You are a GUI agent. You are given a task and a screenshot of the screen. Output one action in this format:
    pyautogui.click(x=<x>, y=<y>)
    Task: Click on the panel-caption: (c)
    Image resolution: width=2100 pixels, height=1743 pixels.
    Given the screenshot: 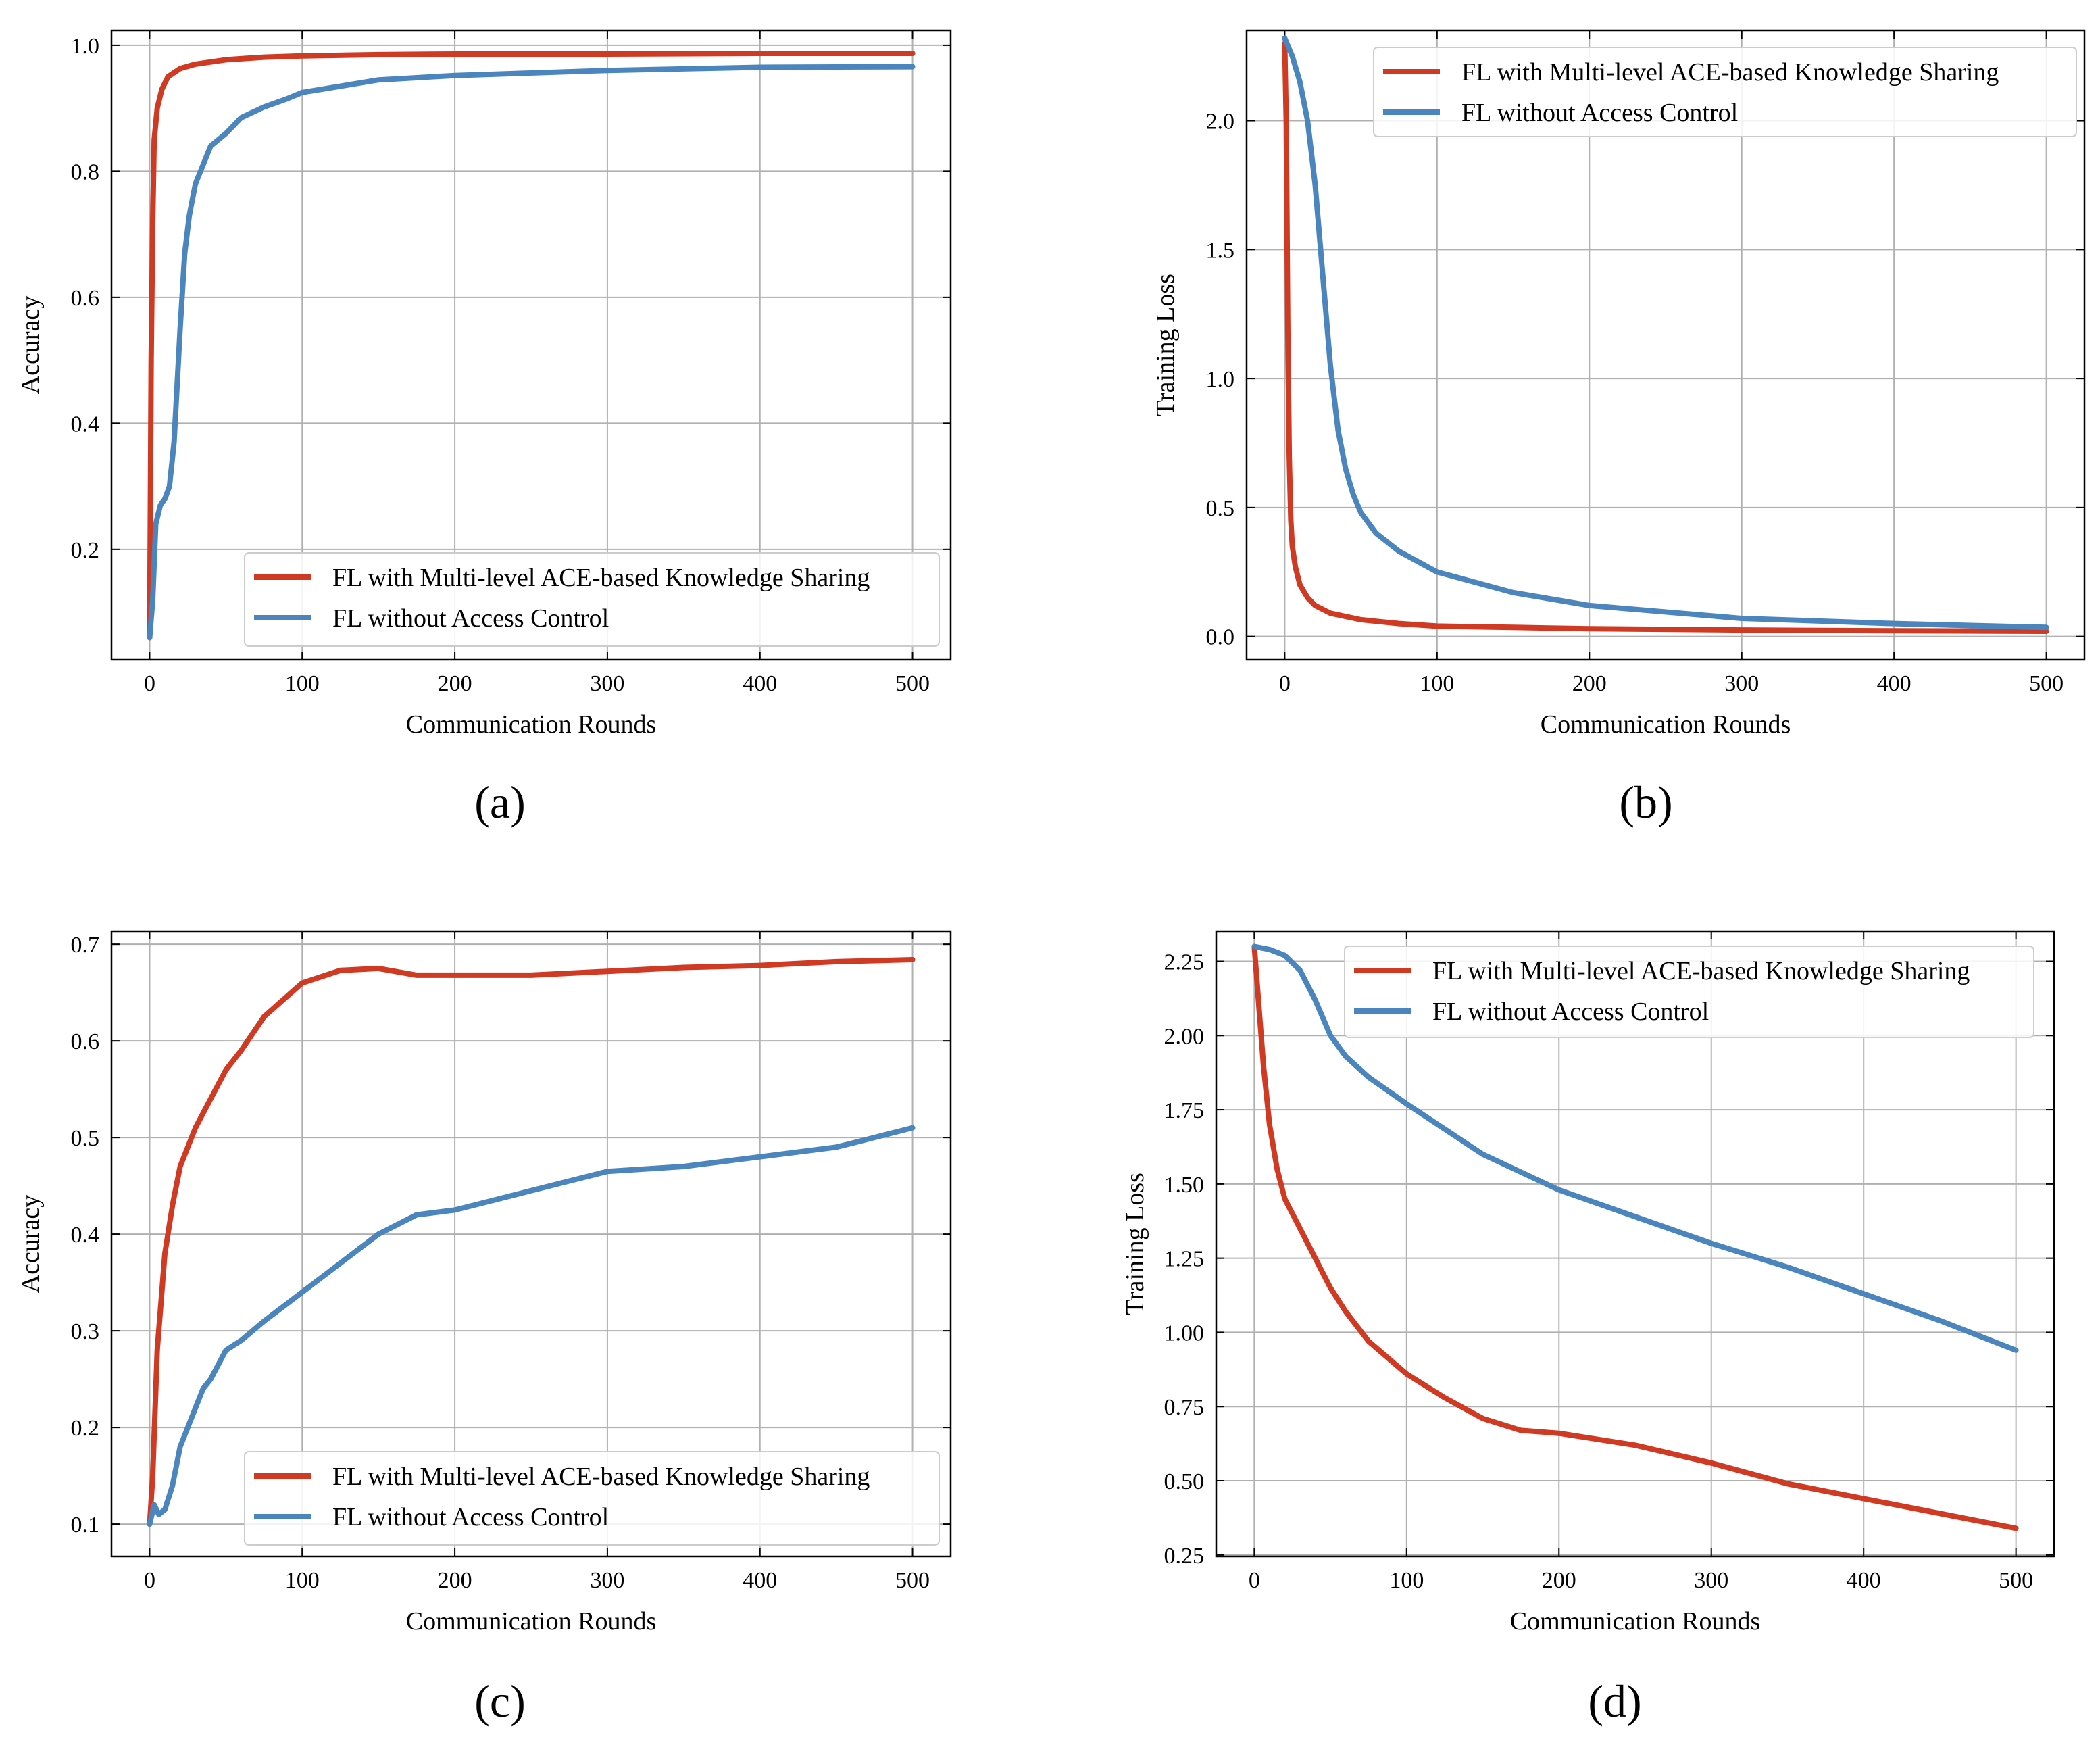 What is the action you would take?
    pyautogui.click(x=499, y=1701)
    